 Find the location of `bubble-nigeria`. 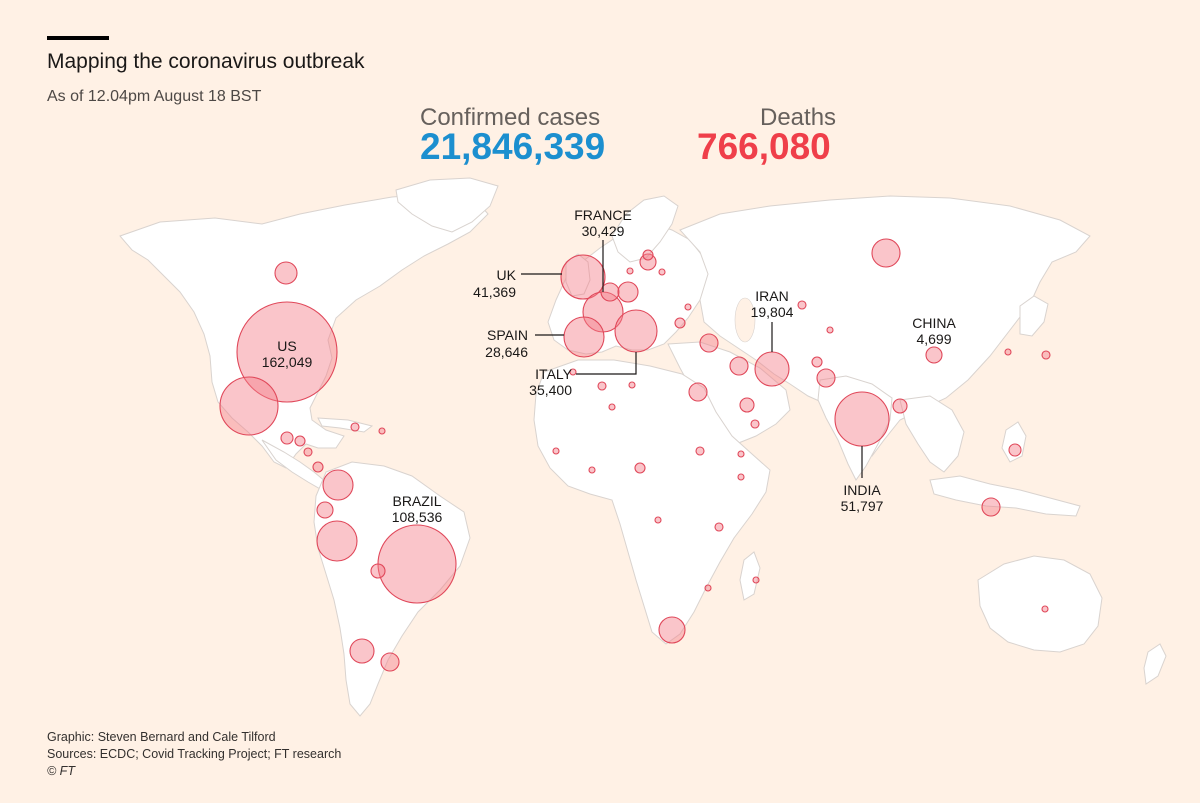

bubble-nigeria is located at coordinates (640, 468).